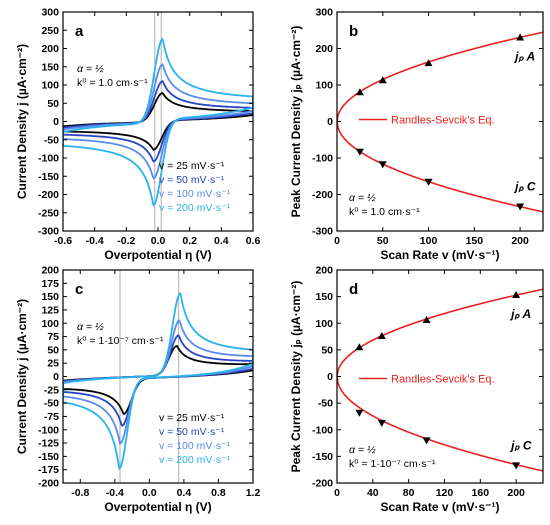 This screenshot has width=550, height=525. What do you see at coordinates (157, 255) in the screenshot?
I see `x-axis-label: Overpotential η (V)` at bounding box center [157, 255].